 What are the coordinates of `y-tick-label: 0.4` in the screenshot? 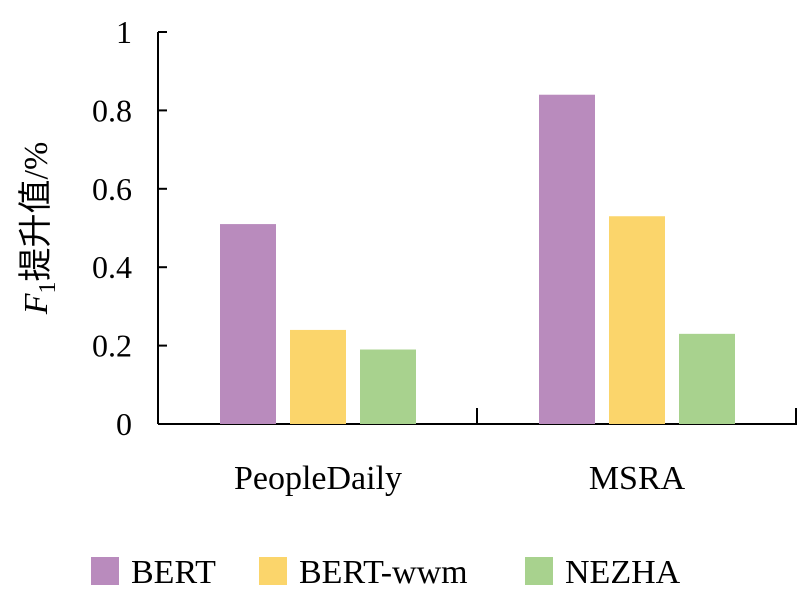 It's located at (112, 267).